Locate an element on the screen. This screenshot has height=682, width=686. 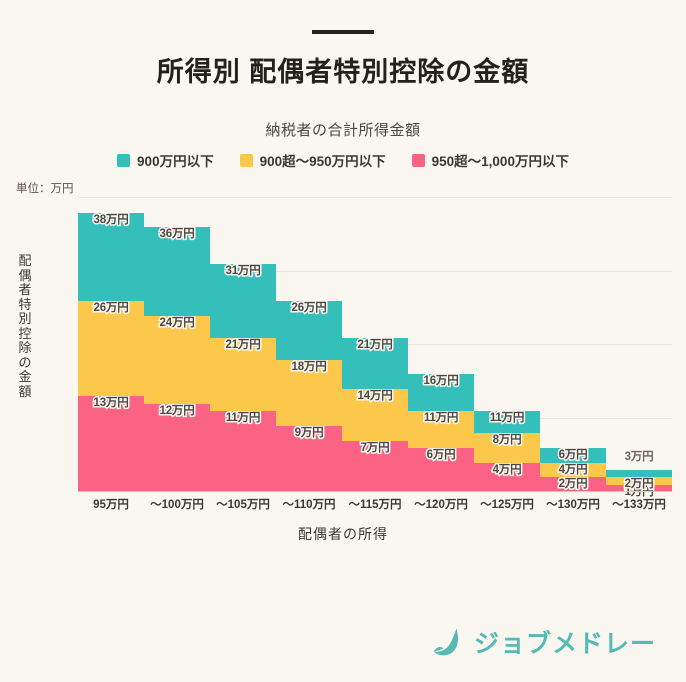
bar-value-label: 14万円 is located at coordinates (375, 396).